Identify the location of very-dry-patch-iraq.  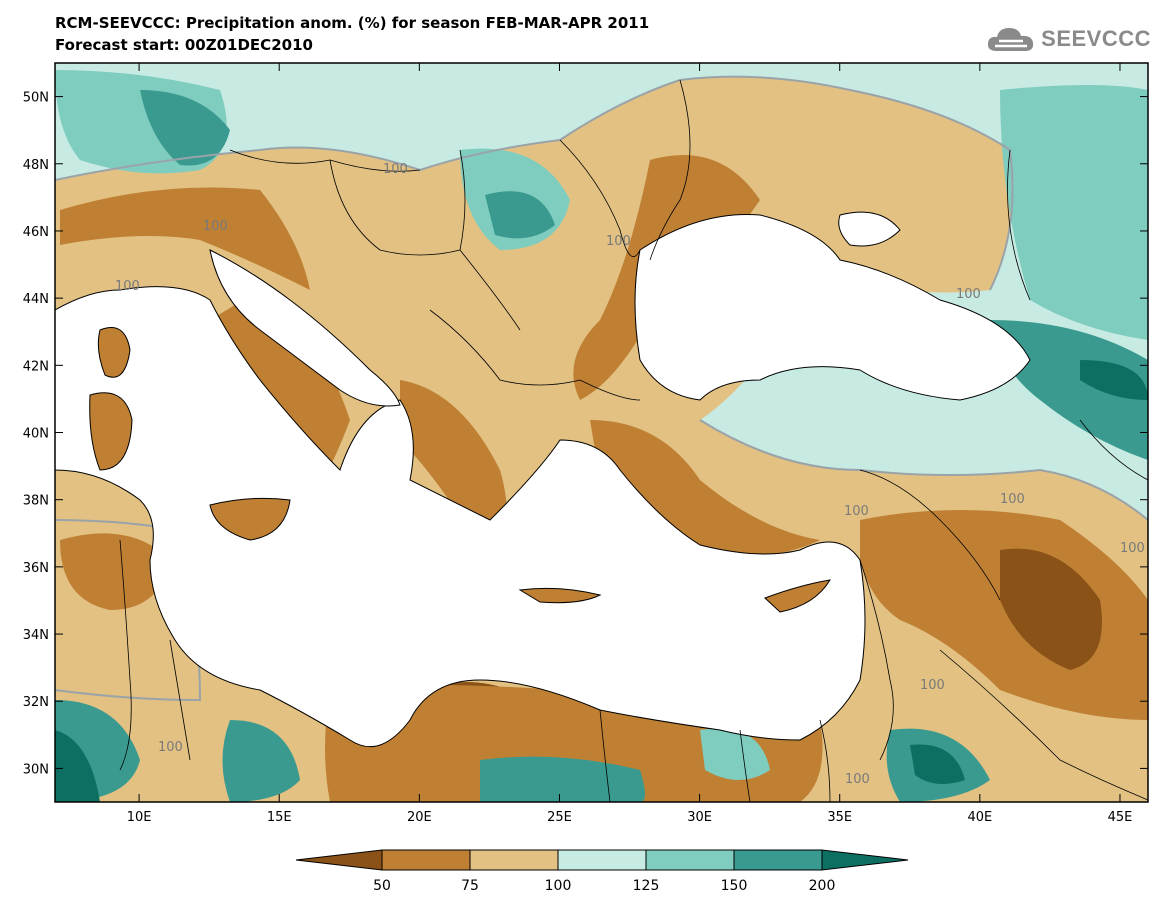
(1051, 609).